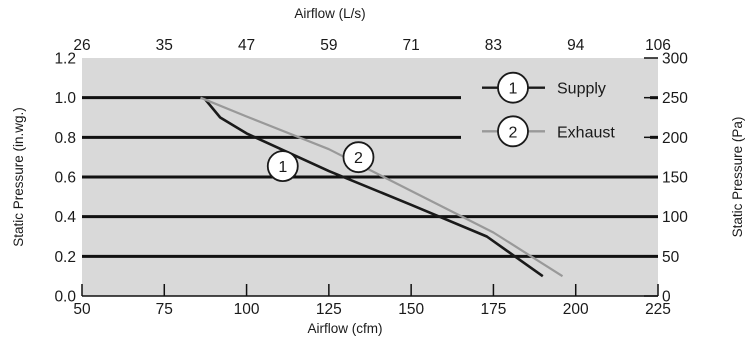 Image resolution: width=749 pixels, height=341 pixels. I want to click on curve-label-text: 2, so click(358, 158).